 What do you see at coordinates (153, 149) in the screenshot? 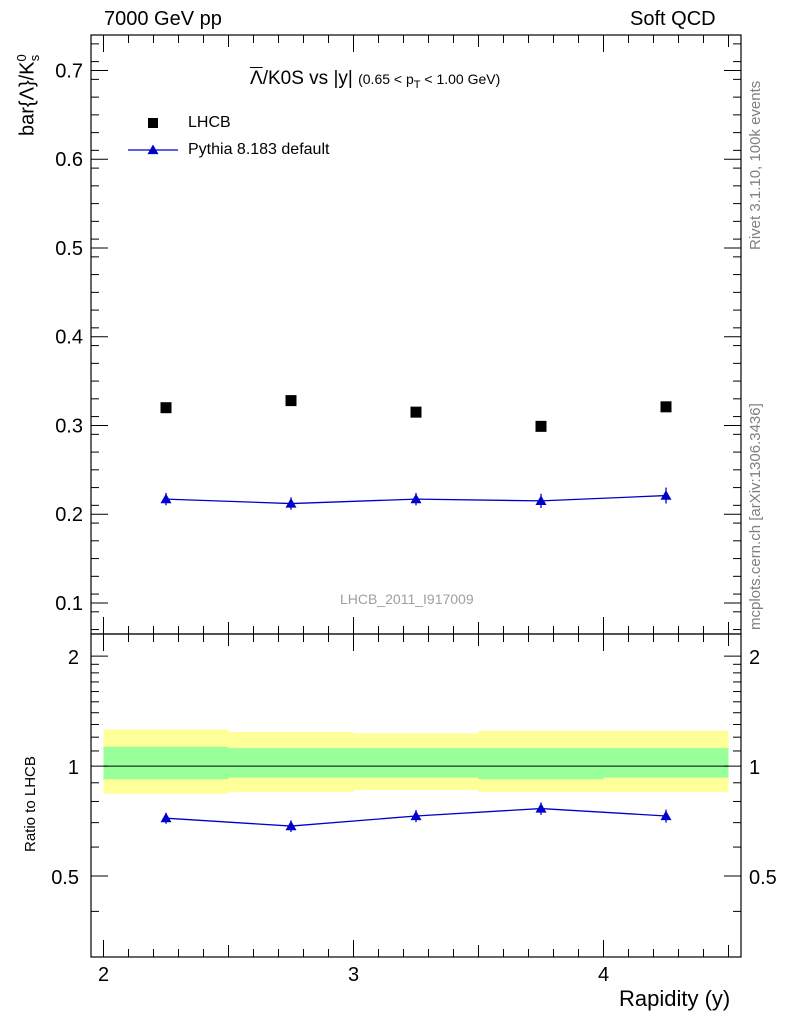
I see `legend-marker-pythia` at bounding box center [153, 149].